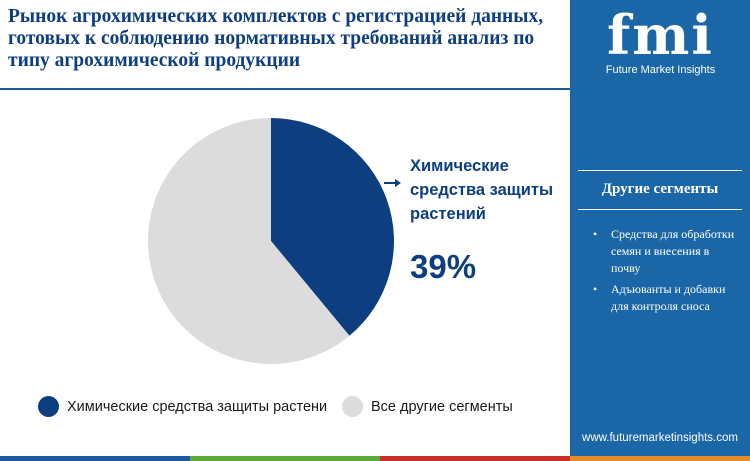 This screenshot has height=461, width=750. What do you see at coordinates (197, 406) in the screenshot?
I see `legend-label: Химические средства защиты растени` at bounding box center [197, 406].